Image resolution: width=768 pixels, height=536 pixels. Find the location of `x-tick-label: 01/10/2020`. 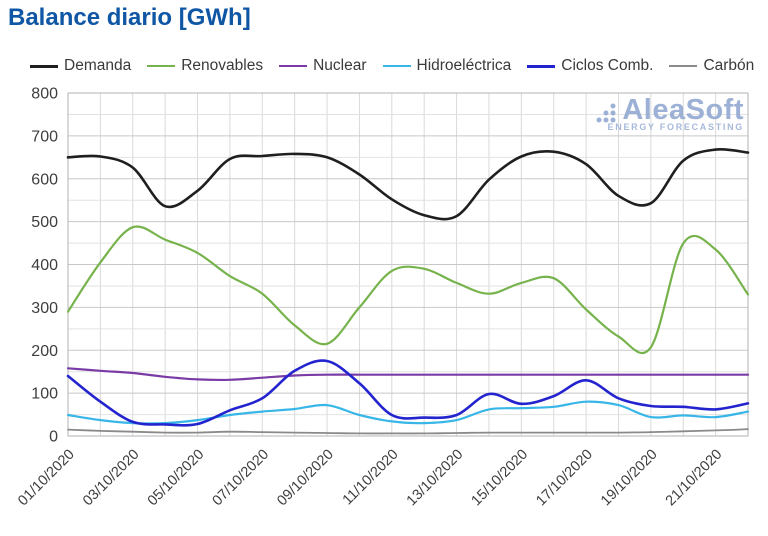

x-tick-label: 01/10/2020 is located at coordinates (46, 478).